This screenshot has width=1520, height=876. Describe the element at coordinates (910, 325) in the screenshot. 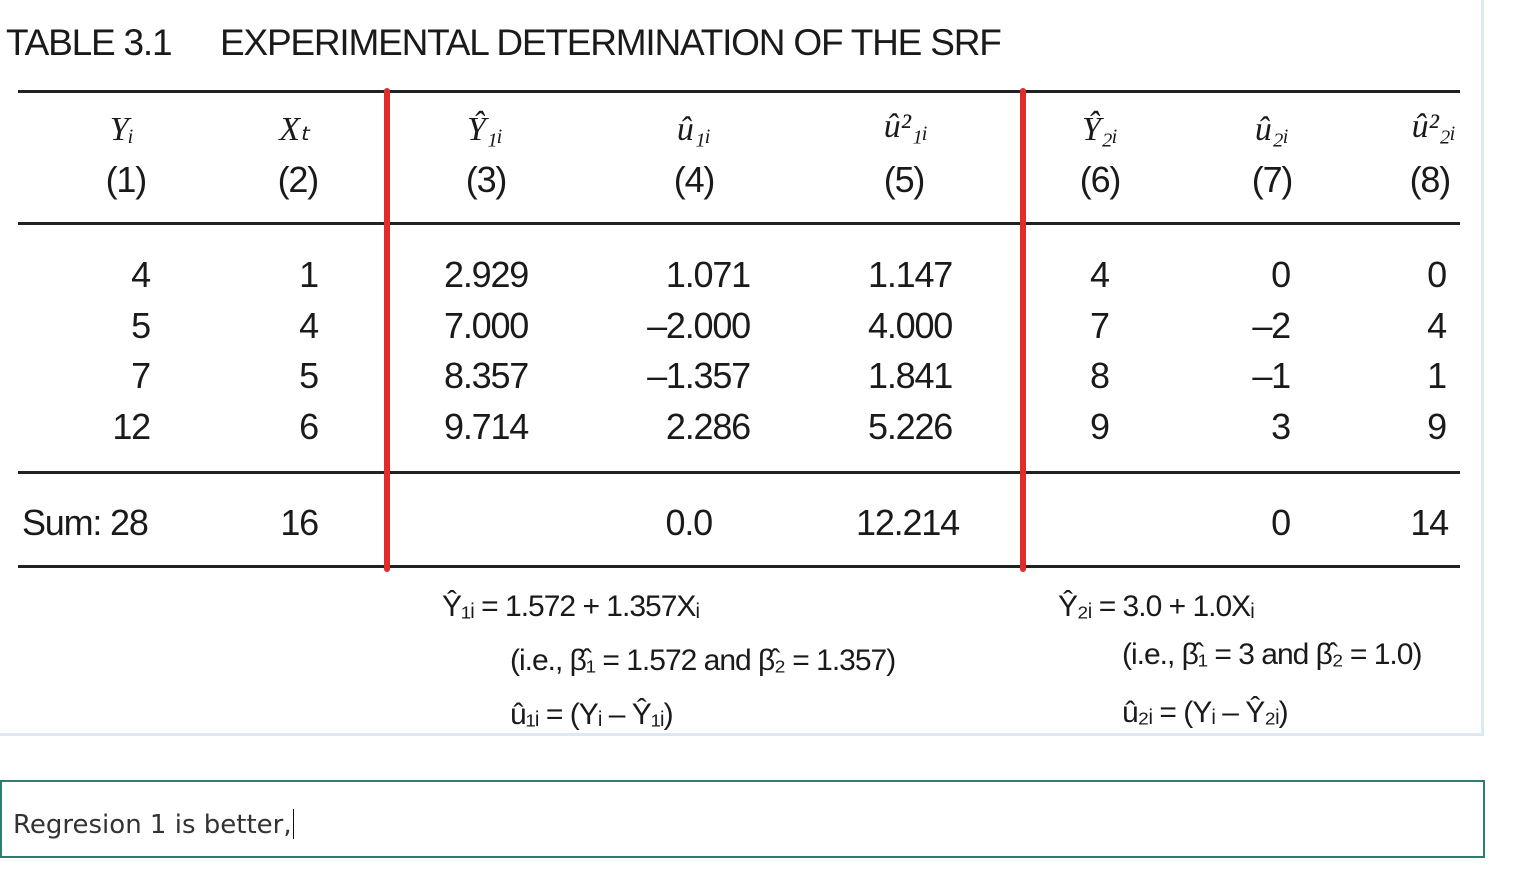

I see `table-cell: 4.000` at that location.